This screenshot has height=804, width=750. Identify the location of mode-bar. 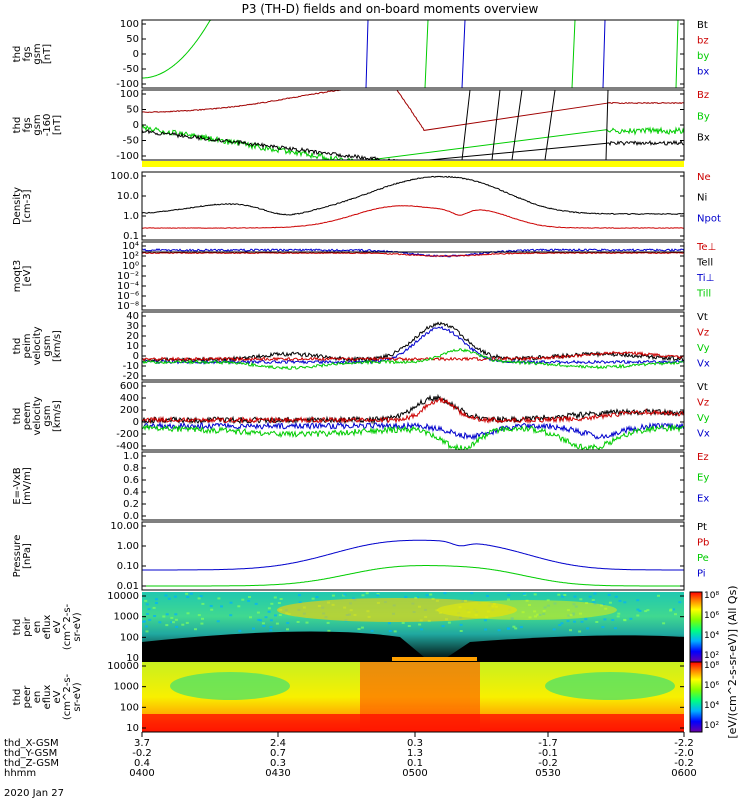
(413, 164).